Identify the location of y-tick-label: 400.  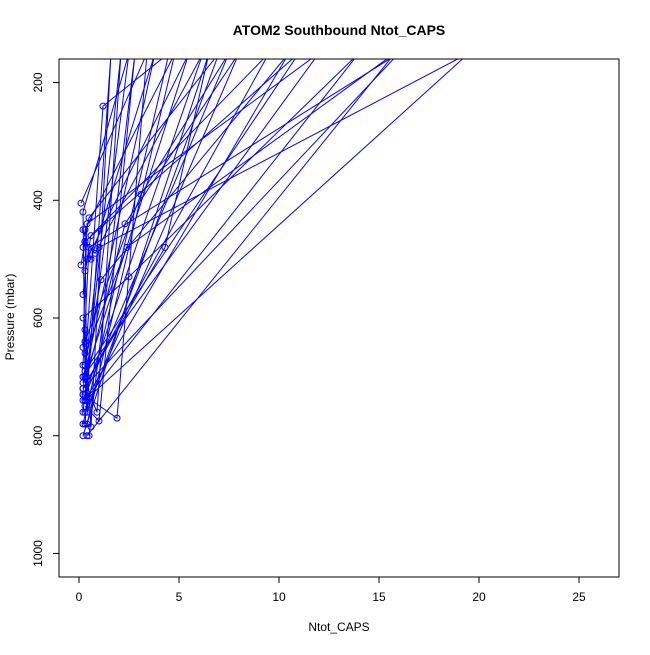
(38, 200).